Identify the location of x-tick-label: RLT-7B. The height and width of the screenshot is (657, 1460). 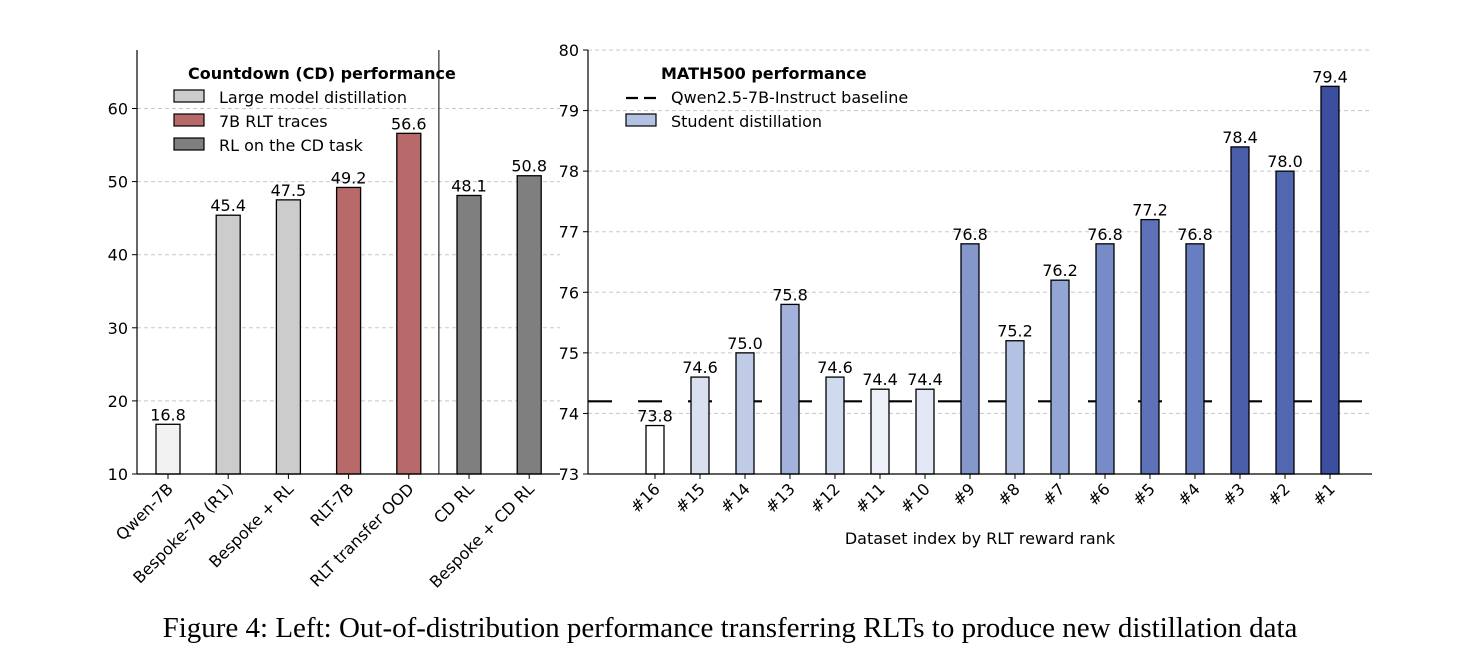
(331, 504).